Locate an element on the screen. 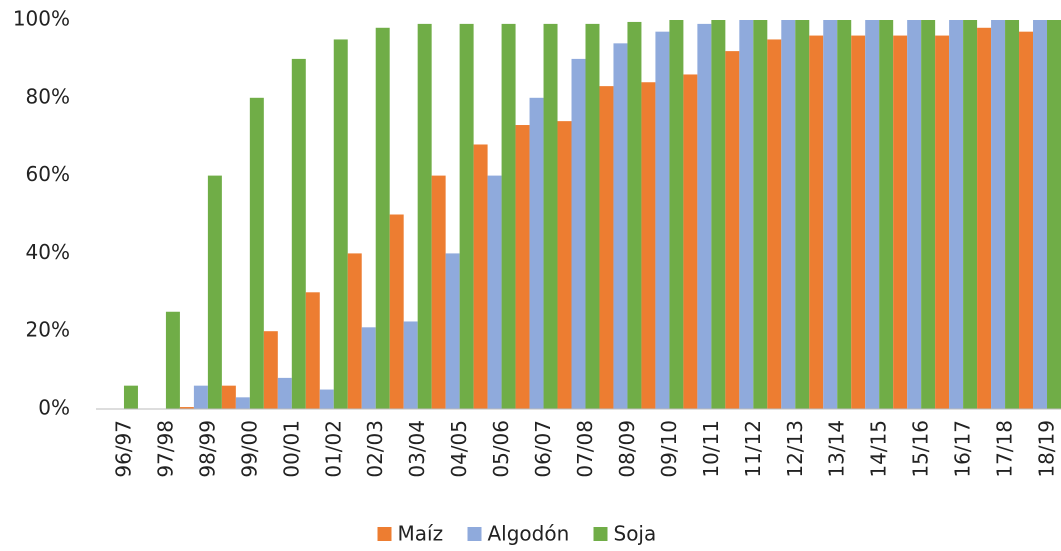  x-tick-label: 09/10 is located at coordinates (669, 449).